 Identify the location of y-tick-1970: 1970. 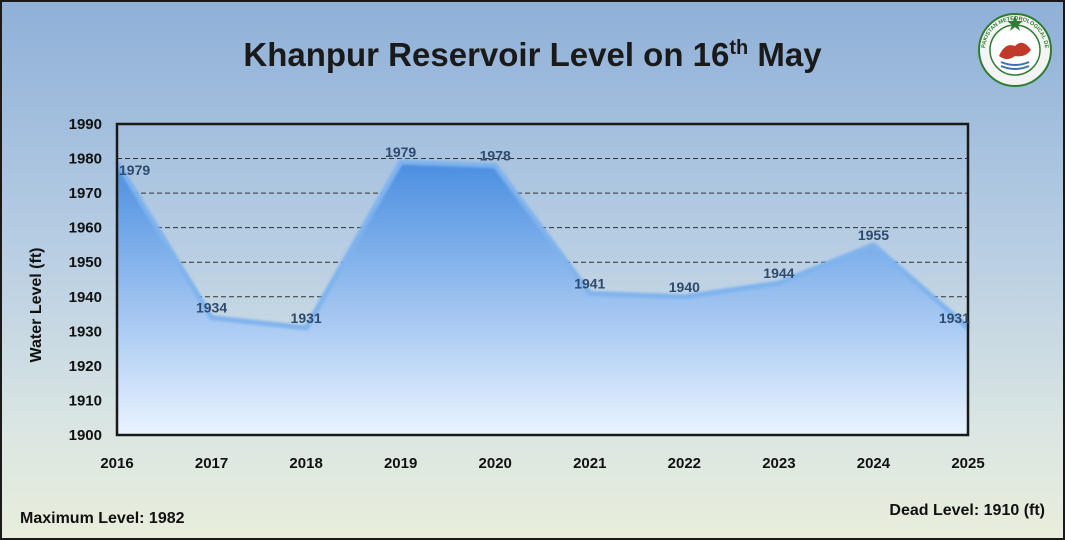
(85, 193).